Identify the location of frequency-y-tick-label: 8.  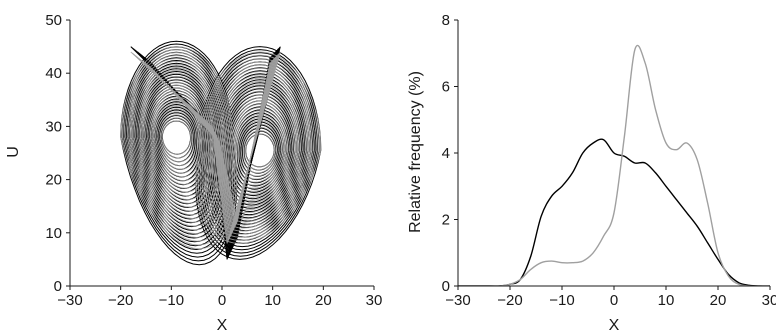
(446, 20).